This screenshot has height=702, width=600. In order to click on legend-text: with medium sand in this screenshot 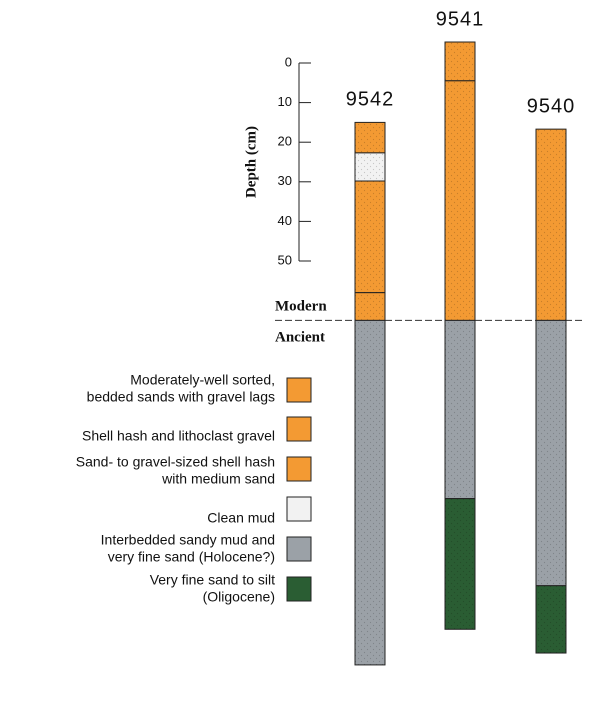, I will do `click(218, 479)`.